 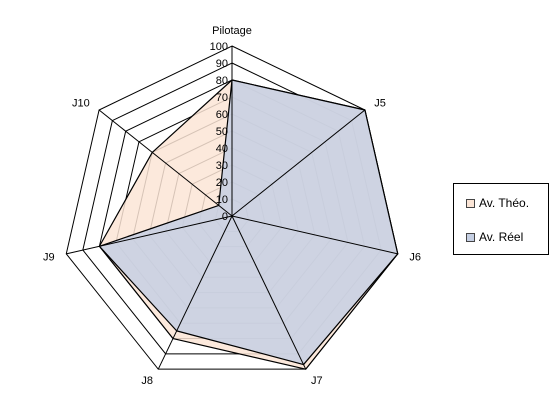 What do you see at coordinates (317, 381) in the screenshot?
I see `category-label-j7: J7` at bounding box center [317, 381].